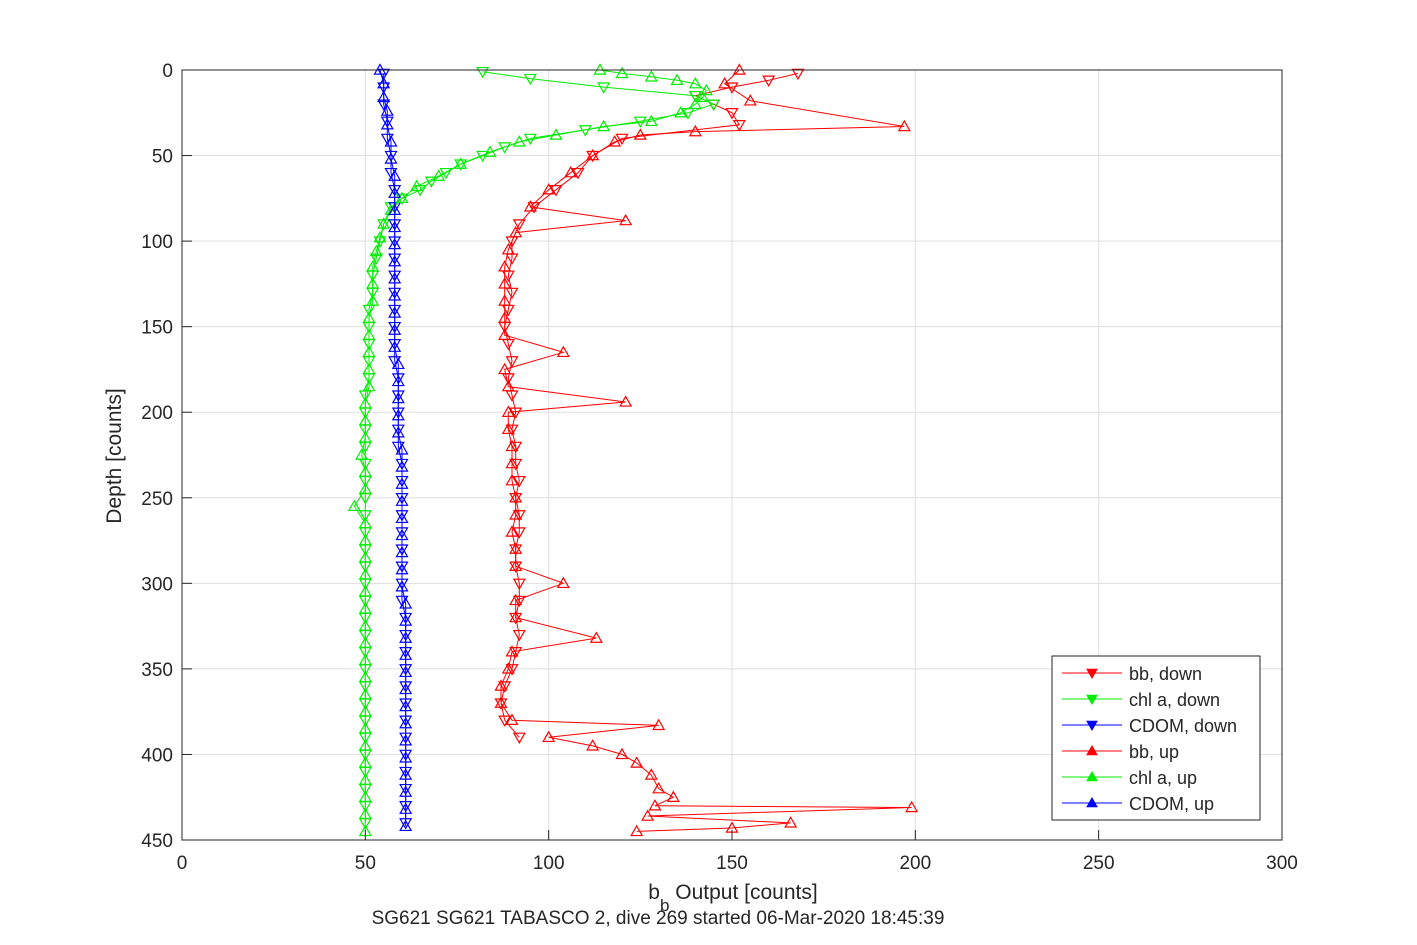  I want to click on y-tick-label: 400, so click(157, 755).